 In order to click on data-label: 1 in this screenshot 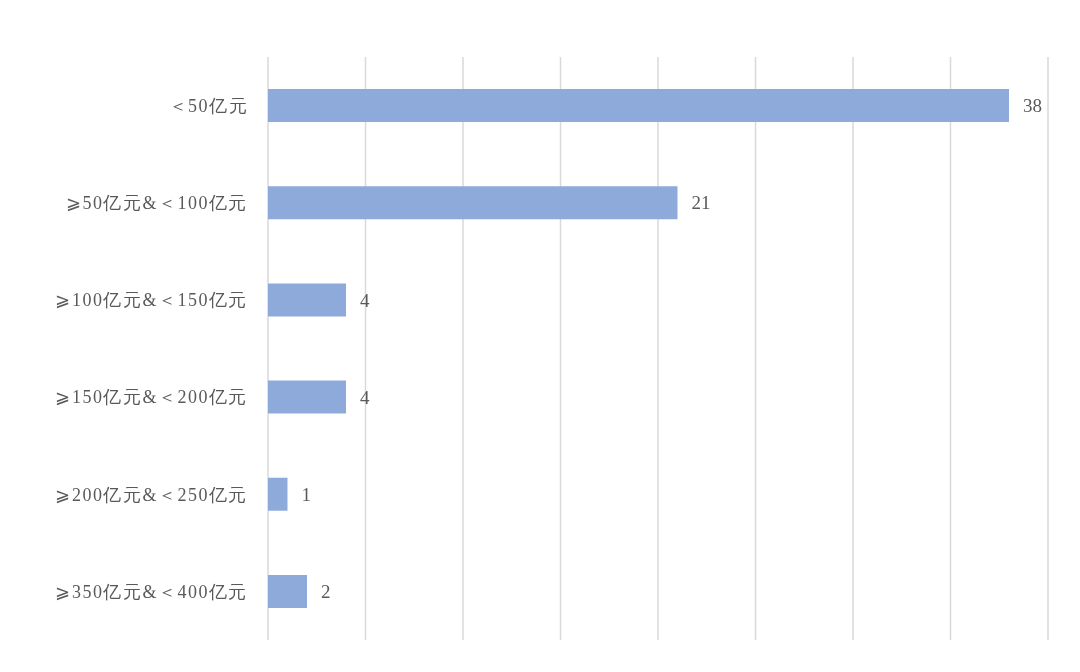, I will do `click(306, 494)`.